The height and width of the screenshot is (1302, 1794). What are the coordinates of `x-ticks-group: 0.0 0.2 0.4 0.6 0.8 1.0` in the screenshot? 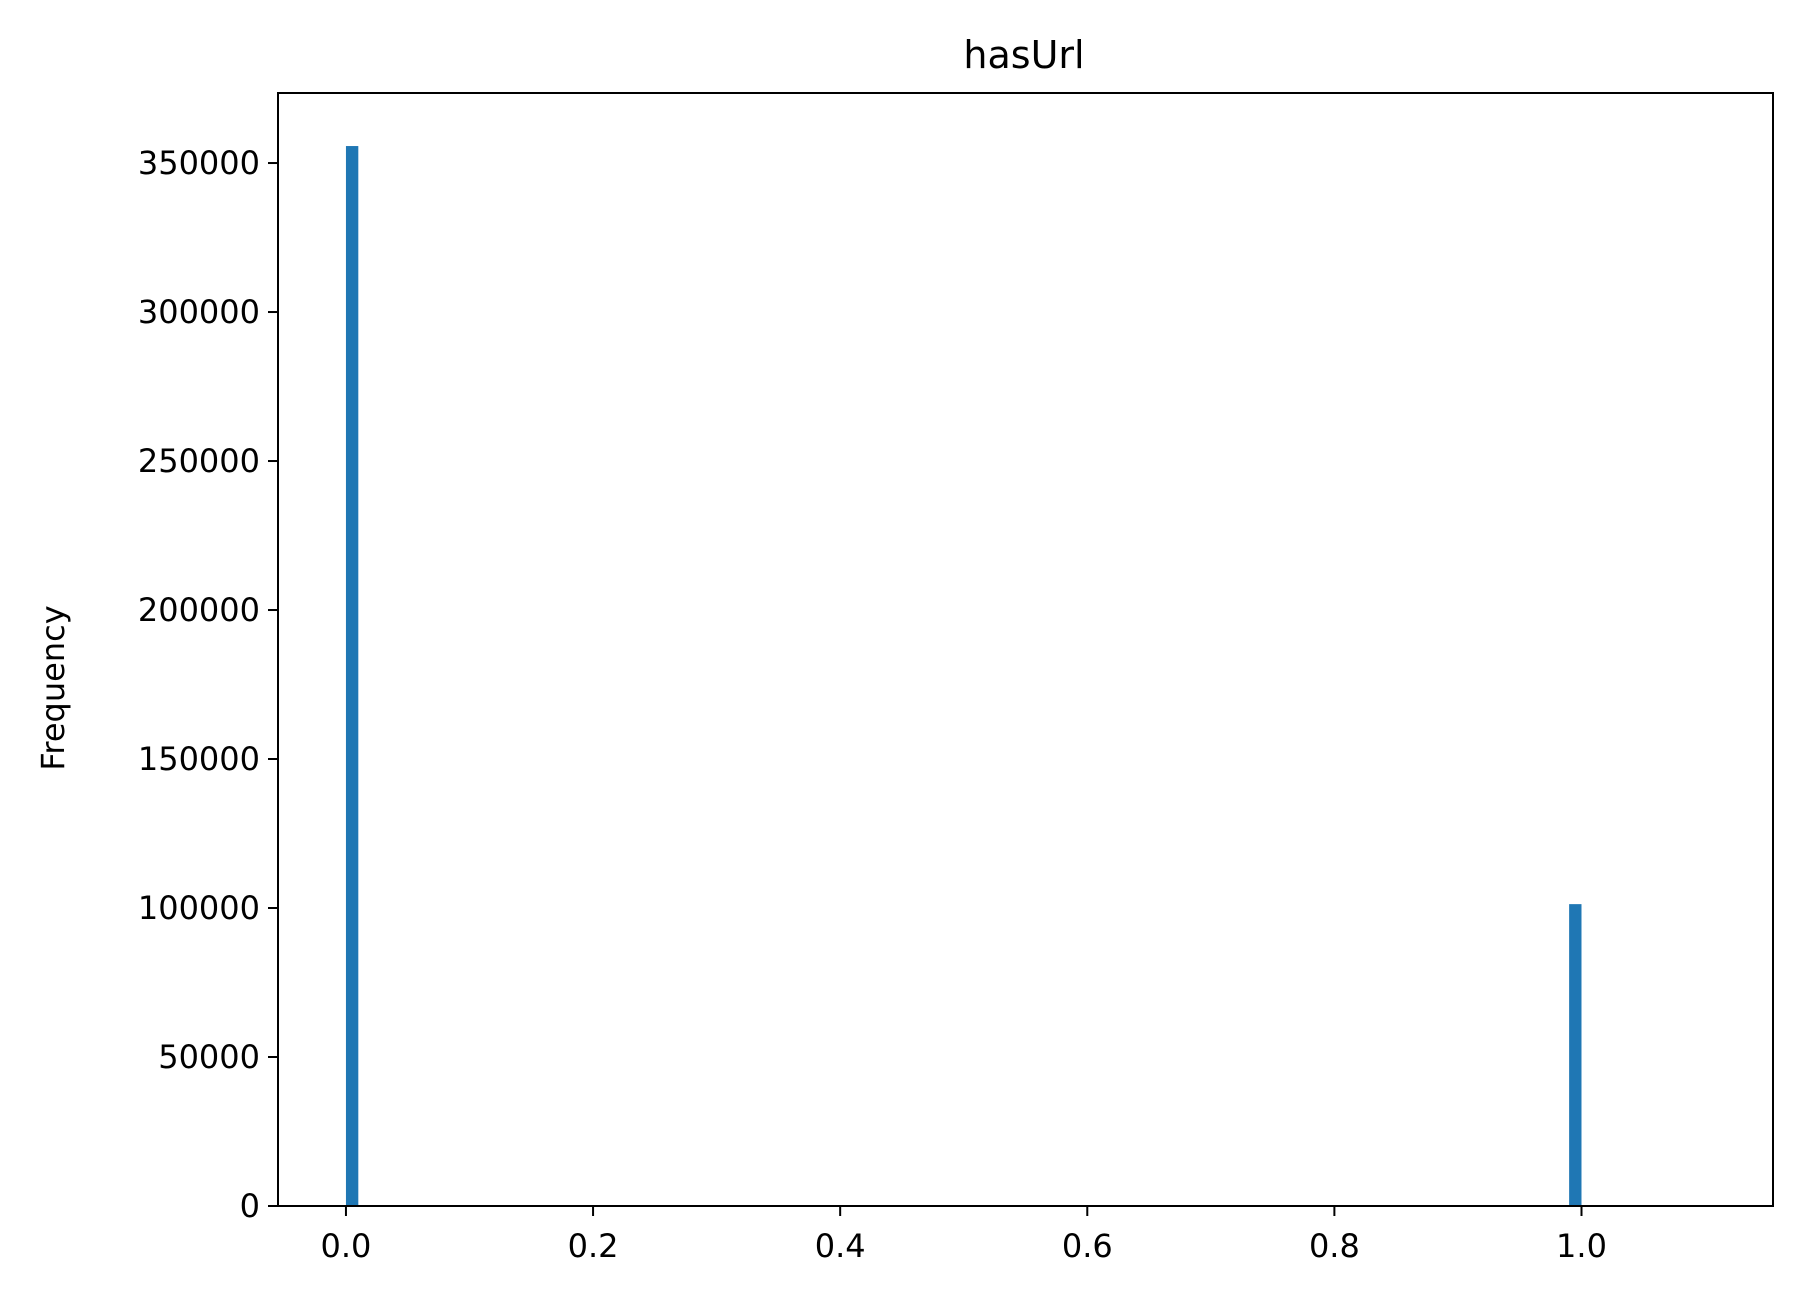 It's located at (964, 1235).